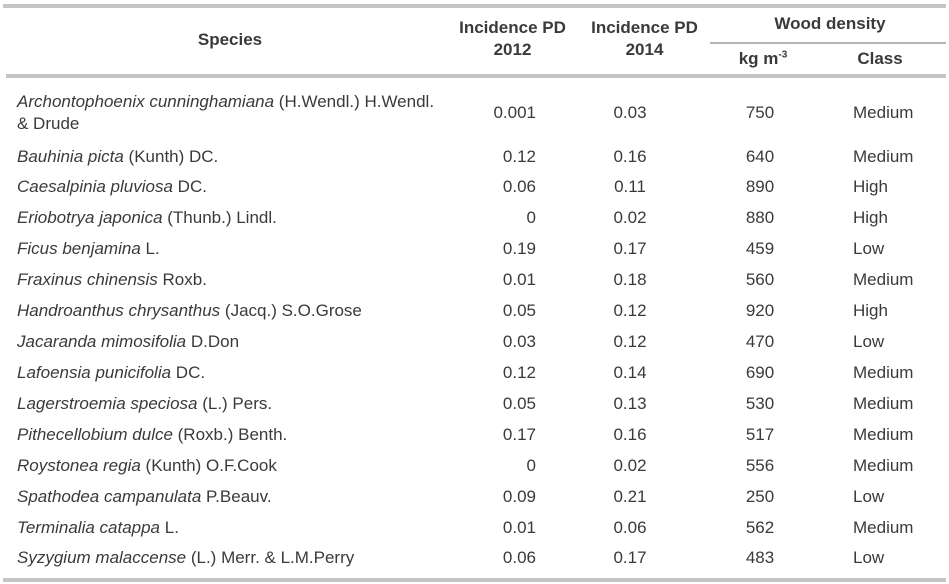 This screenshot has width=949, height=584. What do you see at coordinates (235, 403) in the screenshot?
I see `species-authority: (L.) Pers.` at bounding box center [235, 403].